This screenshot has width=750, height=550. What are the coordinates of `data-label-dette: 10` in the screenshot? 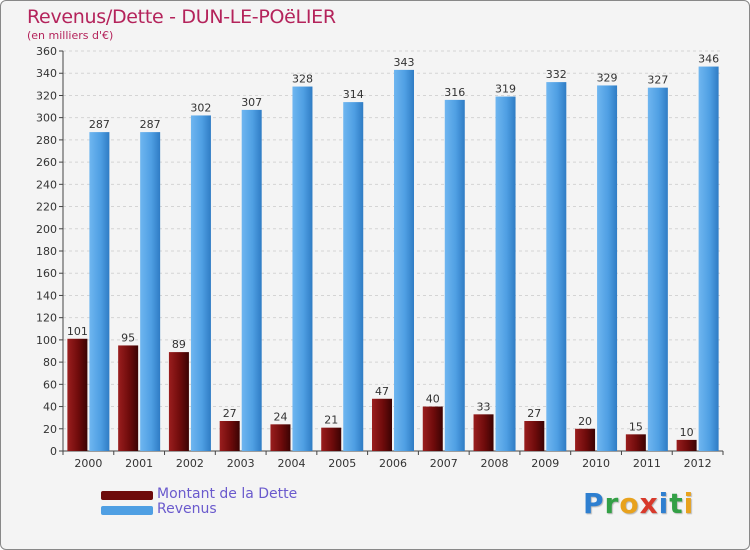 It's located at (687, 432).